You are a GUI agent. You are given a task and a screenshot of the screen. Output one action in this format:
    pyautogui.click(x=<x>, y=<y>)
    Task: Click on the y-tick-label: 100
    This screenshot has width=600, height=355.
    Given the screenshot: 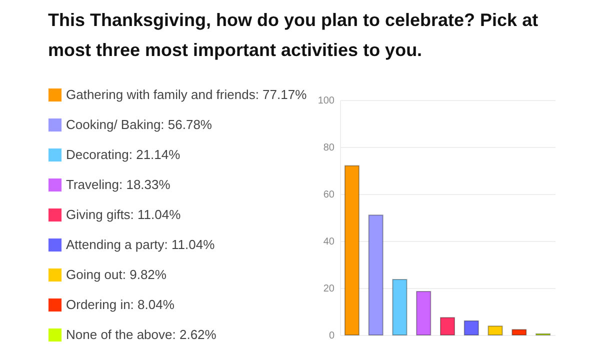 What is the action you would take?
    pyautogui.click(x=326, y=101)
    